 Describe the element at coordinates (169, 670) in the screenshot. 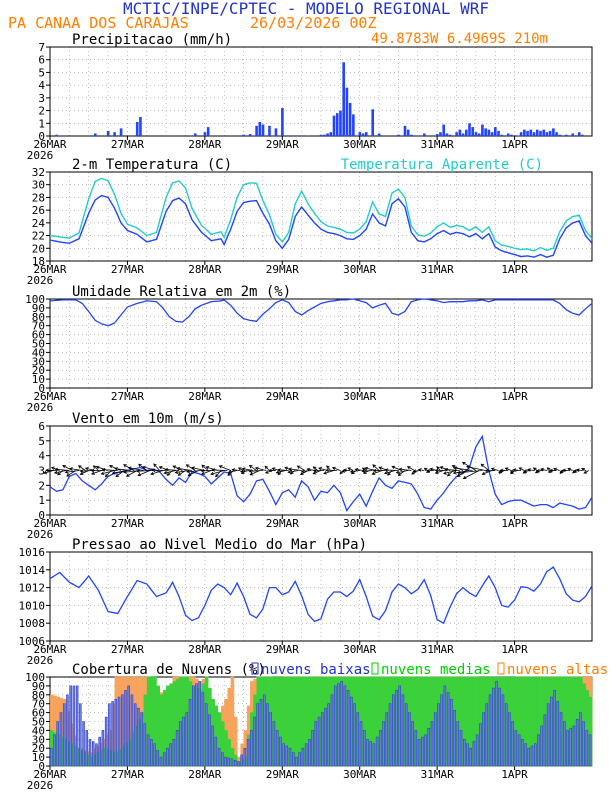

I see `cloud-title: Cobertura de Nuvens (%)` at that location.